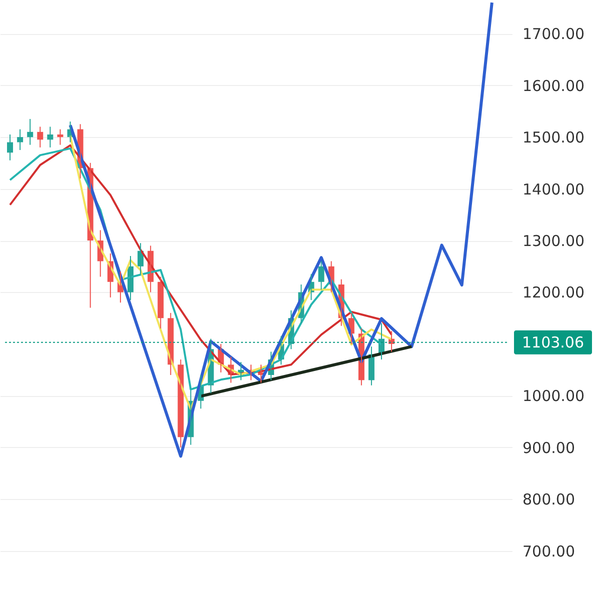 This screenshot has width=600, height=600. Describe the element at coordinates (553, 85) in the screenshot. I see `y-tick-label: 1600.00` at that location.